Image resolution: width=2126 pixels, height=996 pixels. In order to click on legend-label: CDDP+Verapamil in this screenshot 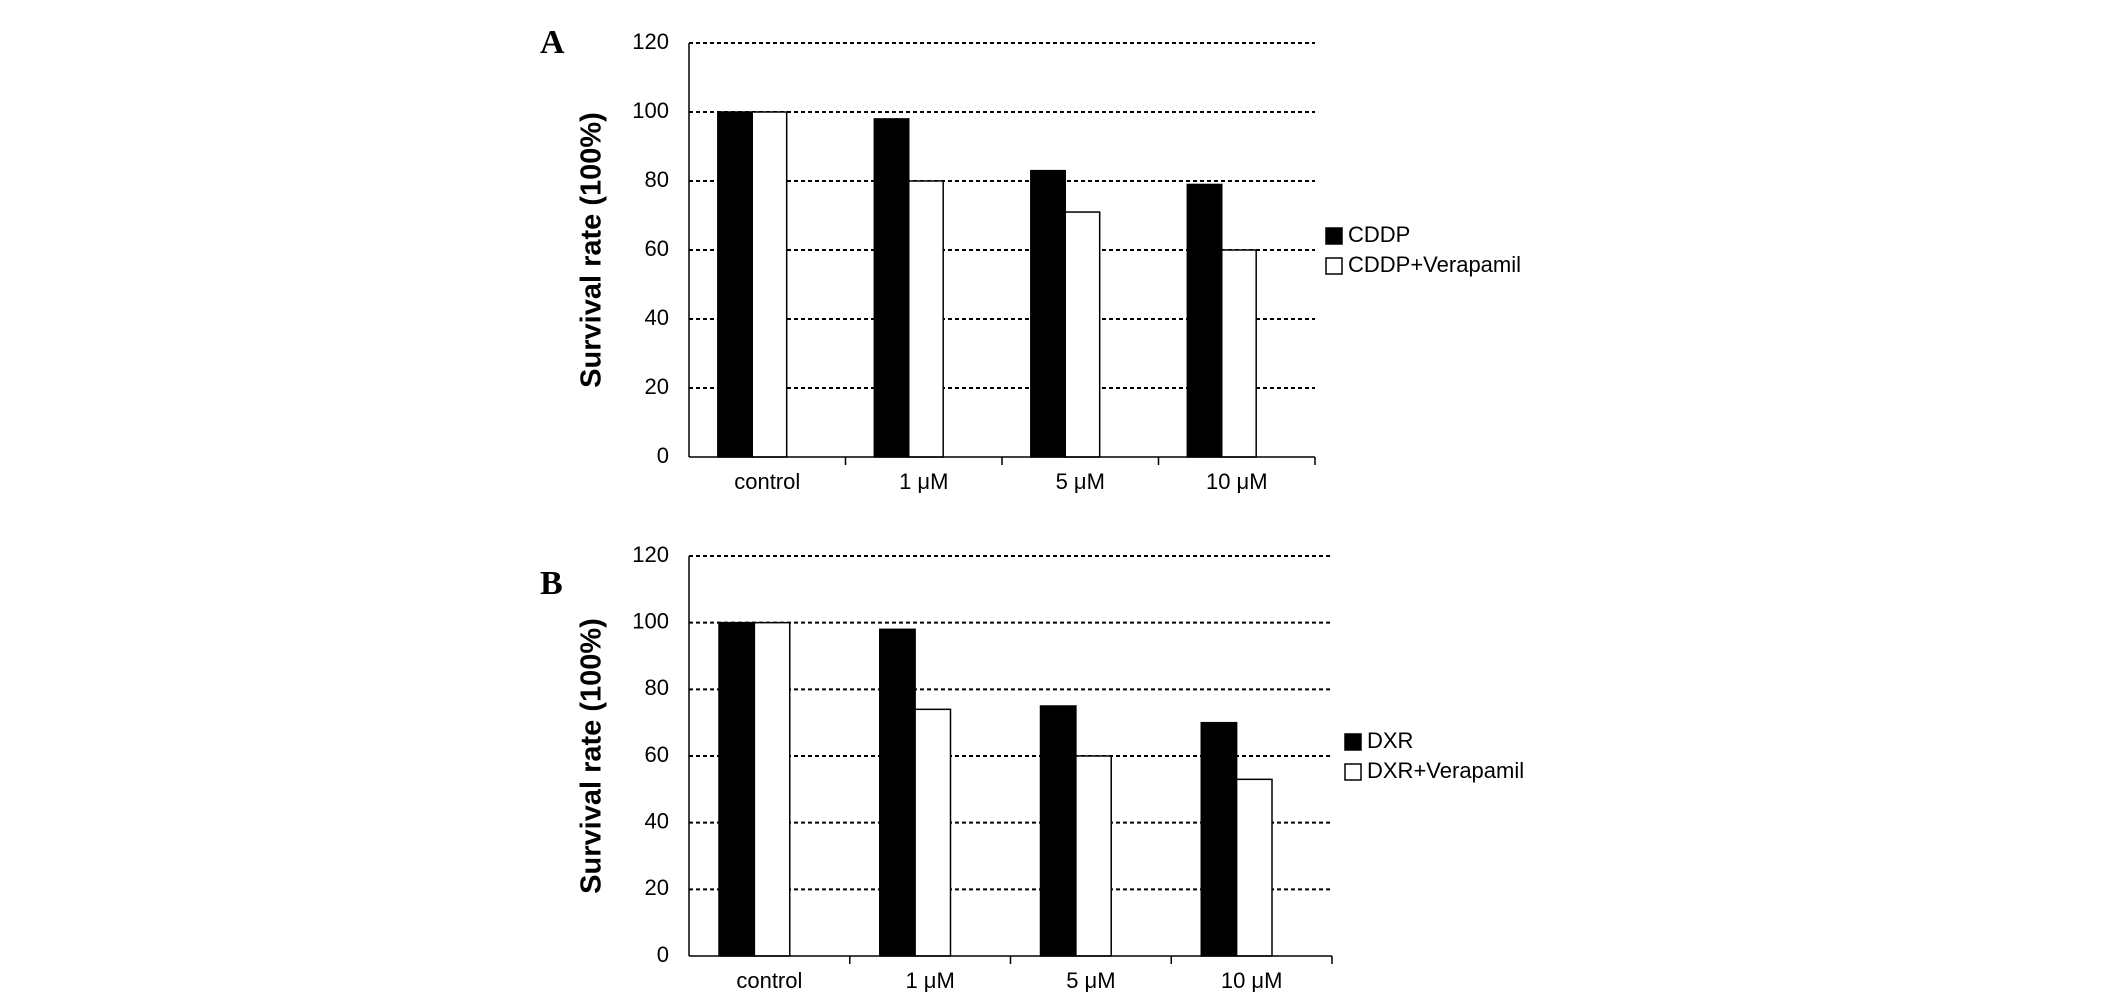, I will do `click(1434, 264)`.